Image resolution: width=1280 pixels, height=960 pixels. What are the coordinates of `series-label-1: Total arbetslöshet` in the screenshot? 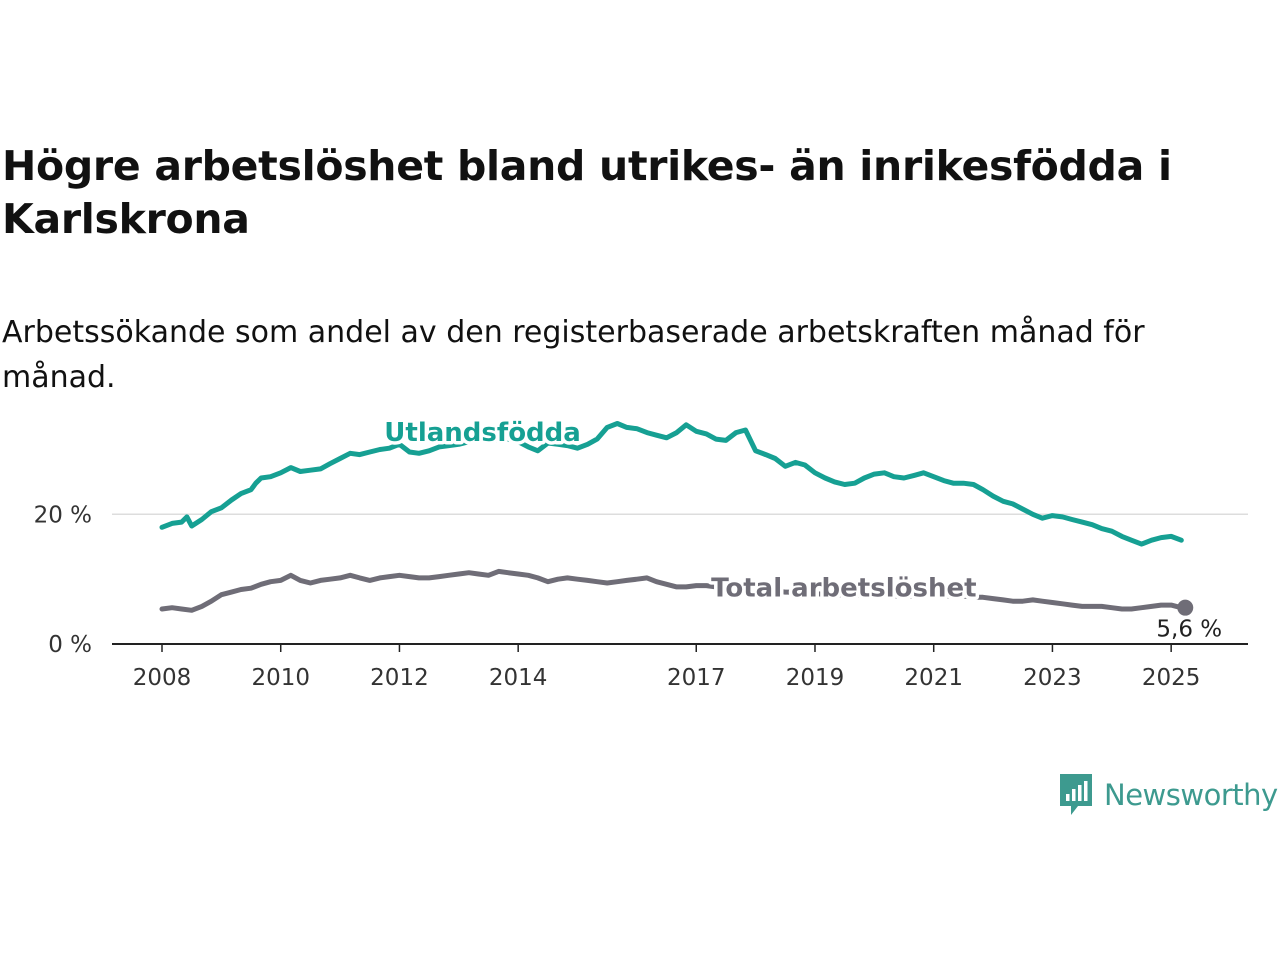 It's located at (843, 589).